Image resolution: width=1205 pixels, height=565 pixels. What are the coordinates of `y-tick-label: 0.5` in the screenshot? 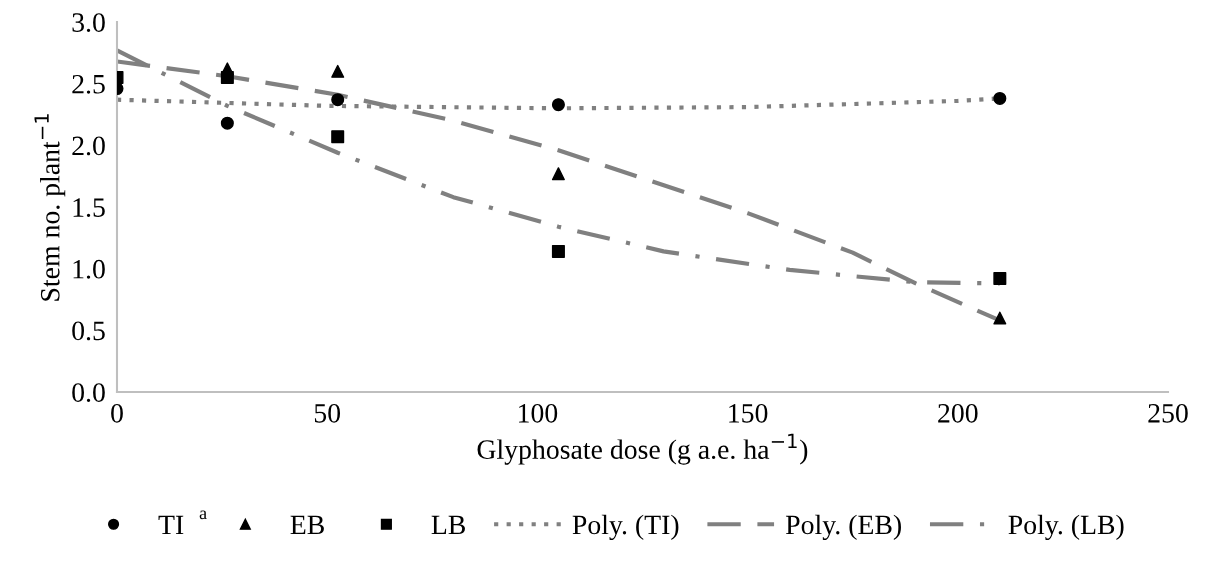 It's located at (88, 331).